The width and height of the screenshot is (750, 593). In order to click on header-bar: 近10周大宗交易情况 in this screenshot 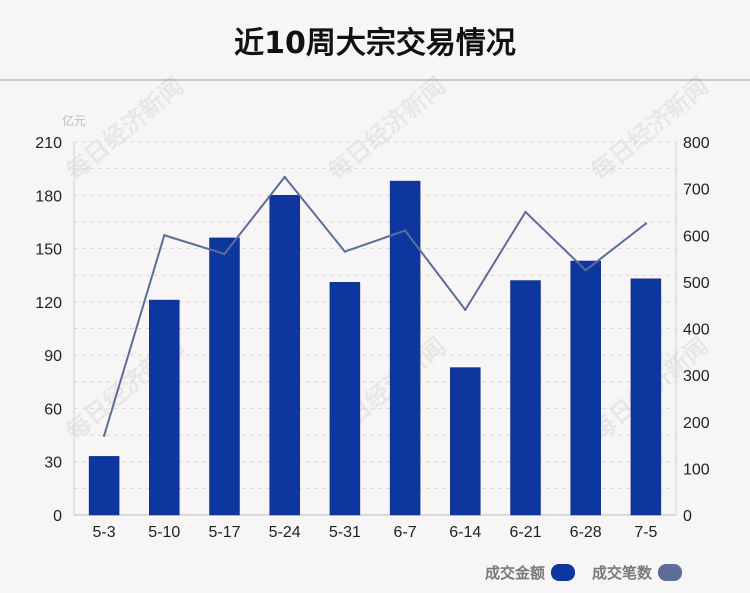, I will do `click(375, 40)`.